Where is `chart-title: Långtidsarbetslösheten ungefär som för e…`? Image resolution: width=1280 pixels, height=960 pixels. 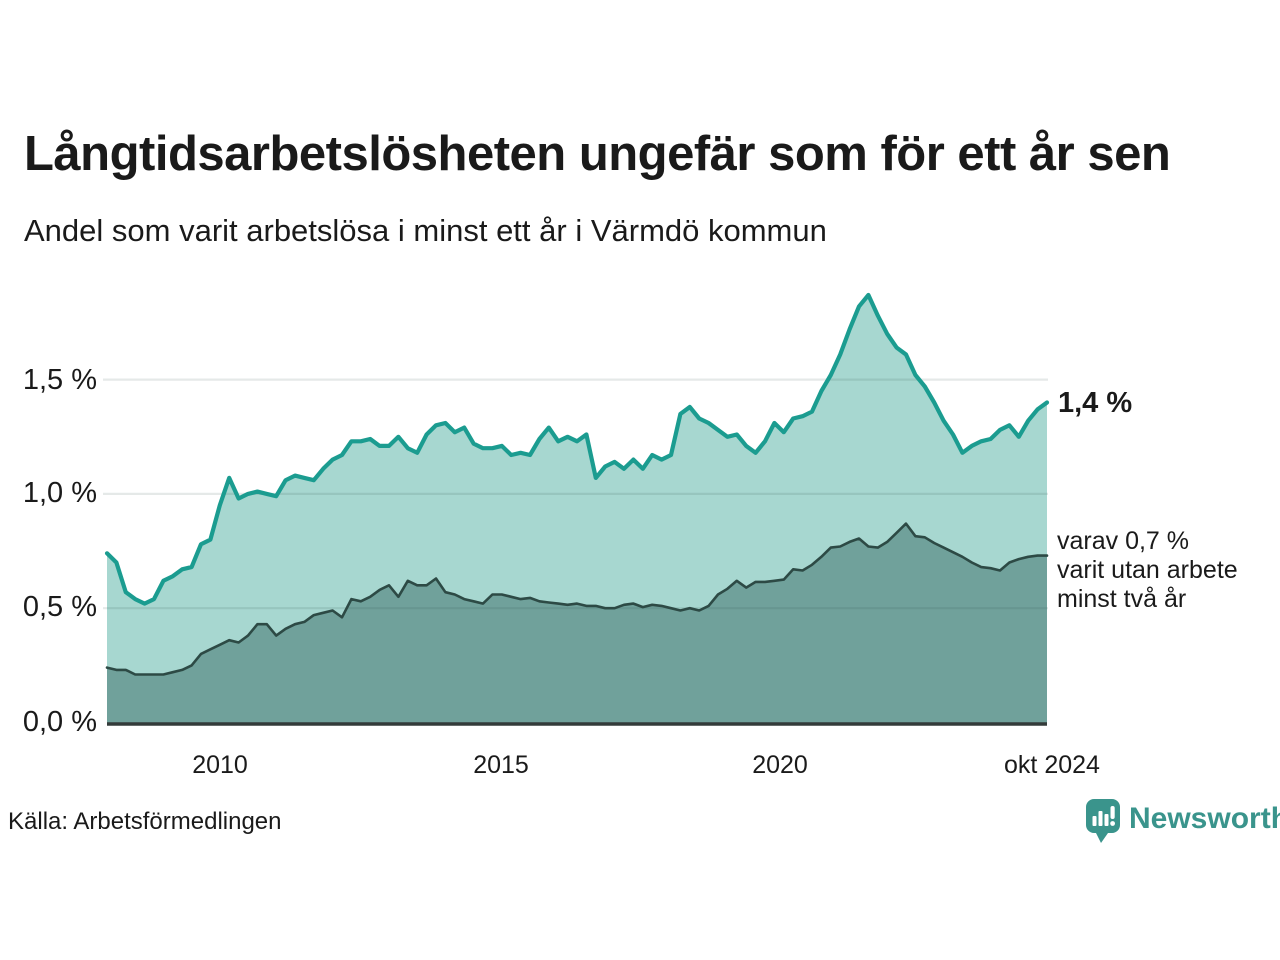
chart-title: Långtidsarbetslösheten ungefär som för e… is located at coordinates (597, 154).